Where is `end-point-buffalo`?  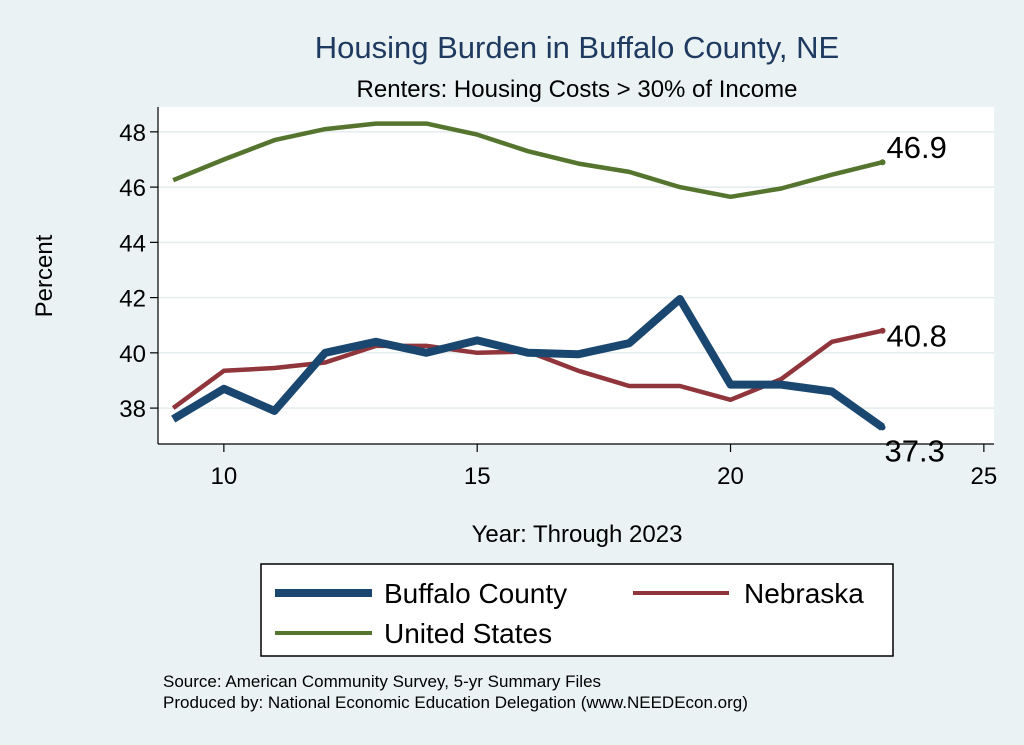 end-point-buffalo is located at coordinates (882, 427).